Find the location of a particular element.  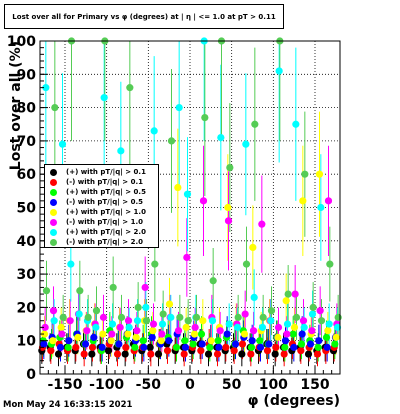

x-axis-title: φ (degrees) is located at coordinates (294, 401).